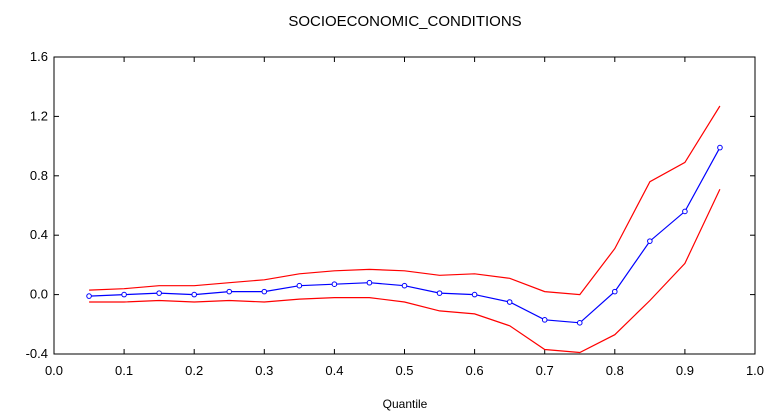 The height and width of the screenshot is (413, 769). I want to click on y-tick-label: -0.4, so click(37, 353).